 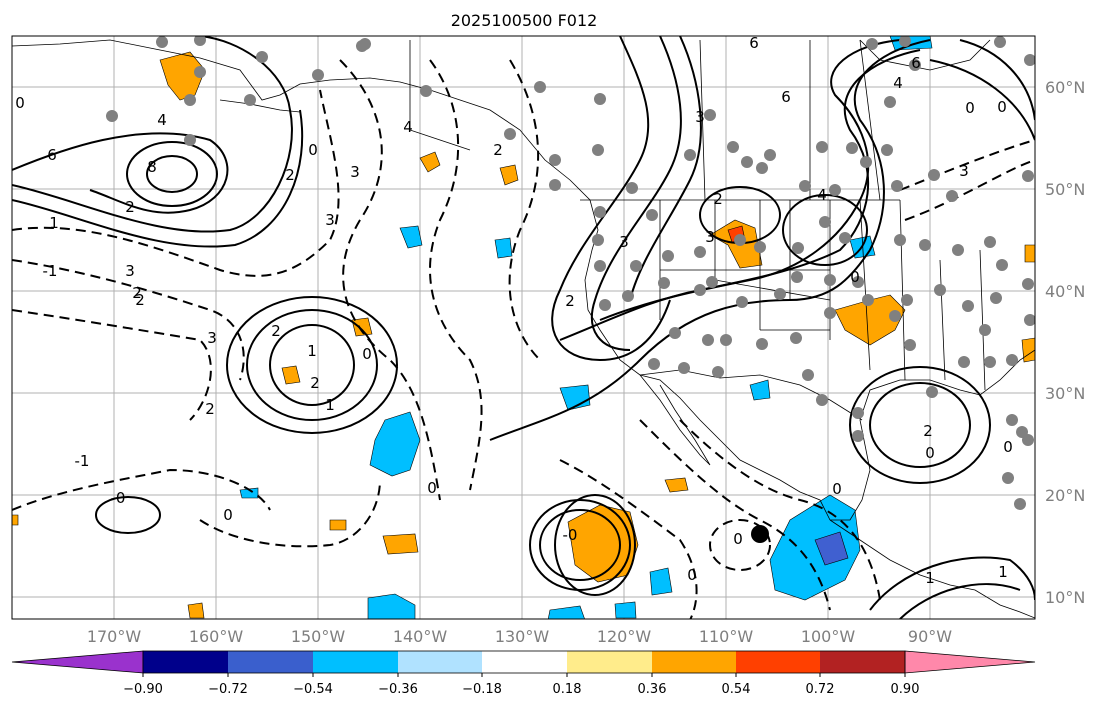 What do you see at coordinates (831, 548) in the screenshot?
I see `shade-darkblue-mexico` at bounding box center [831, 548].